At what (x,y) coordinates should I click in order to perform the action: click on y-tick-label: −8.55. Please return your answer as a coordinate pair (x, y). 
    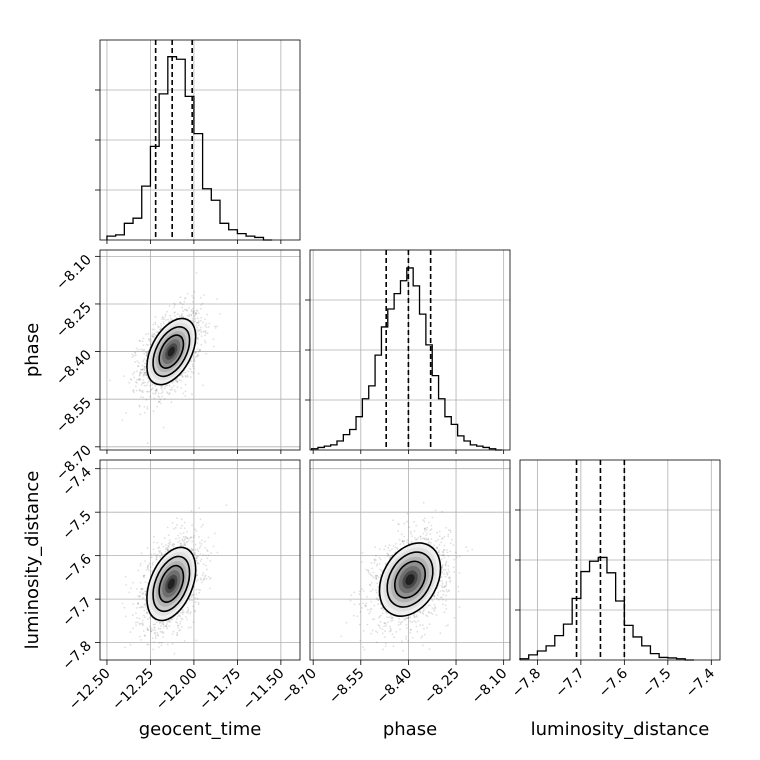
    Looking at the image, I should click on (74, 416).